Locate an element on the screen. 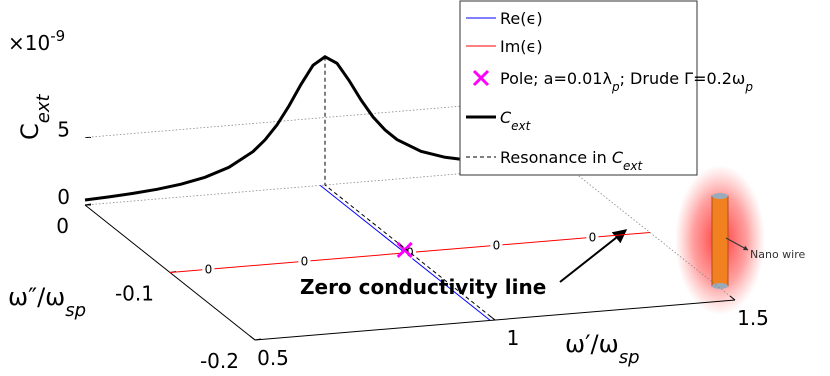 The height and width of the screenshot is (376, 830). text-part: ω″/ω is located at coordinates (36, 297).